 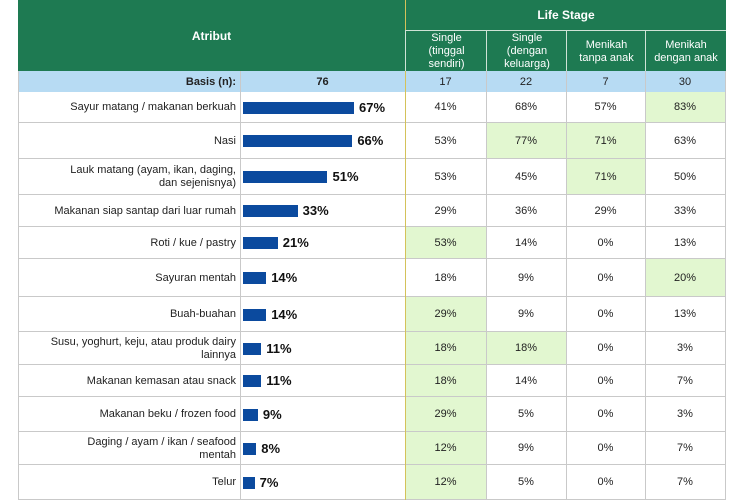 What do you see at coordinates (605, 81) in the screenshot?
I see `basis-value: 7` at bounding box center [605, 81].